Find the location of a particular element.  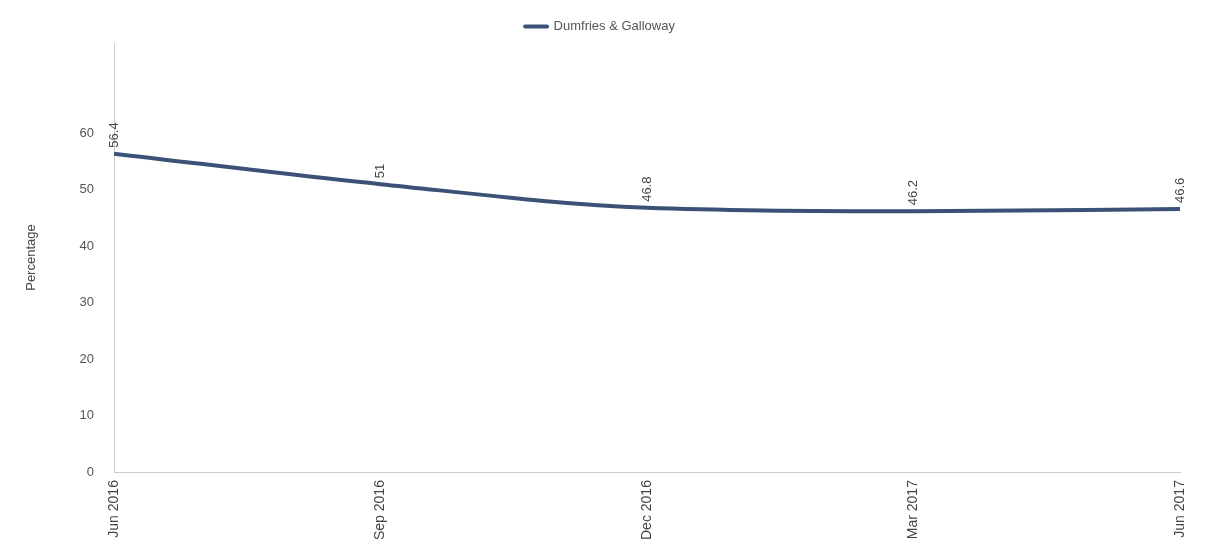

y-tick-label: 50 is located at coordinates (87, 189).